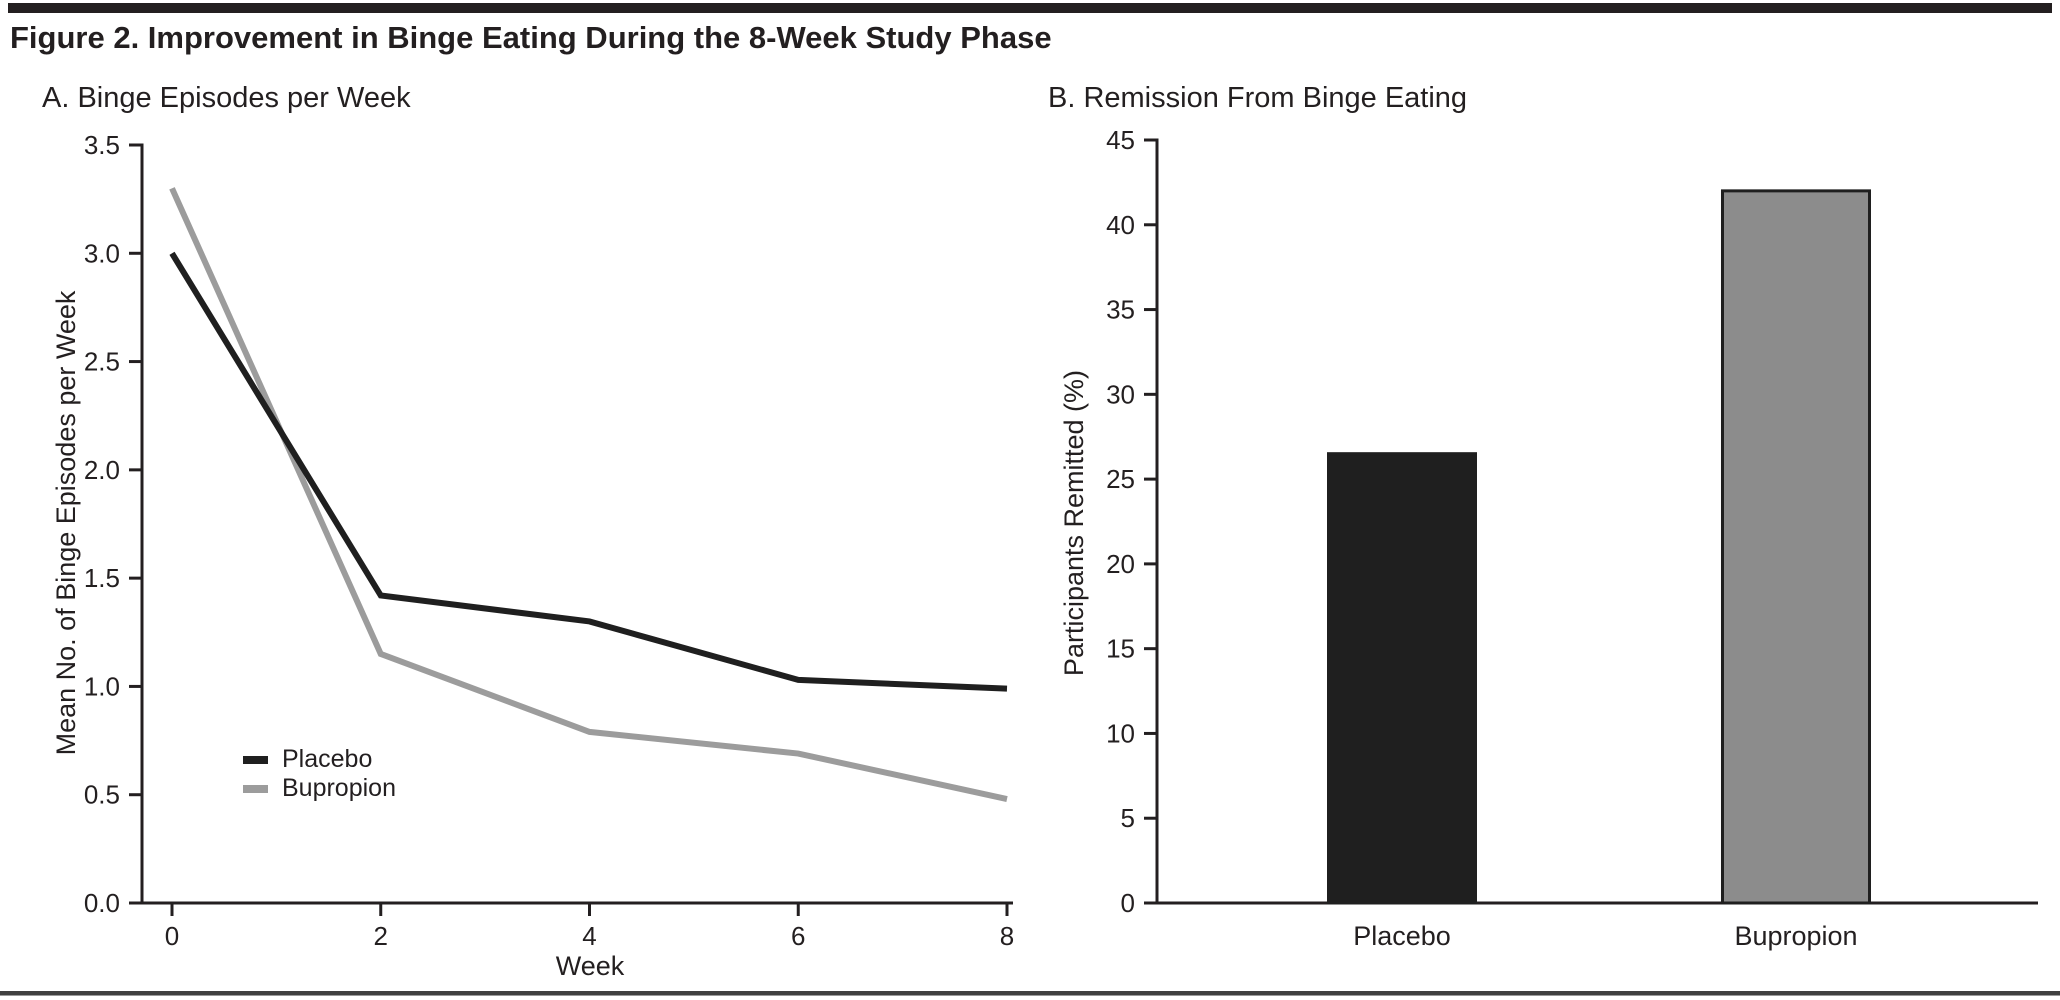 The image size is (2060, 1000). What do you see at coordinates (339, 788) in the screenshot?
I see `legend-label-bupropion: Bupropion` at bounding box center [339, 788].